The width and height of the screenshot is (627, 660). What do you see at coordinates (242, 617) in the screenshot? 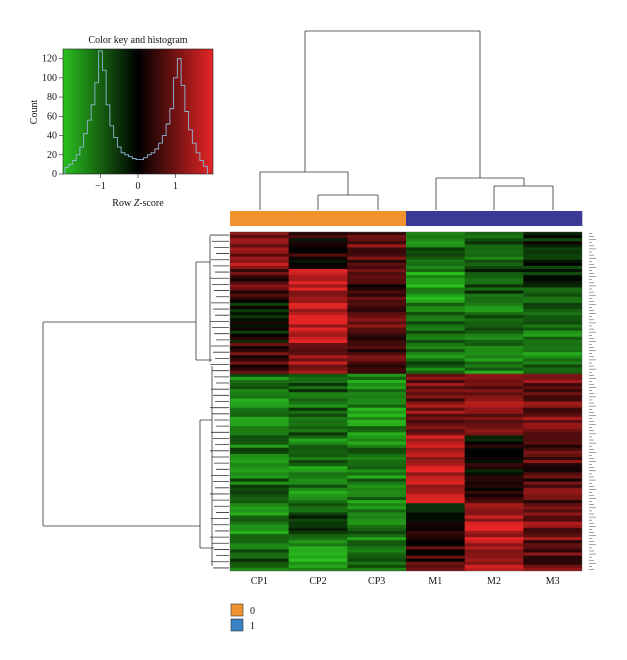
I see `group-legend: 01` at bounding box center [242, 617].